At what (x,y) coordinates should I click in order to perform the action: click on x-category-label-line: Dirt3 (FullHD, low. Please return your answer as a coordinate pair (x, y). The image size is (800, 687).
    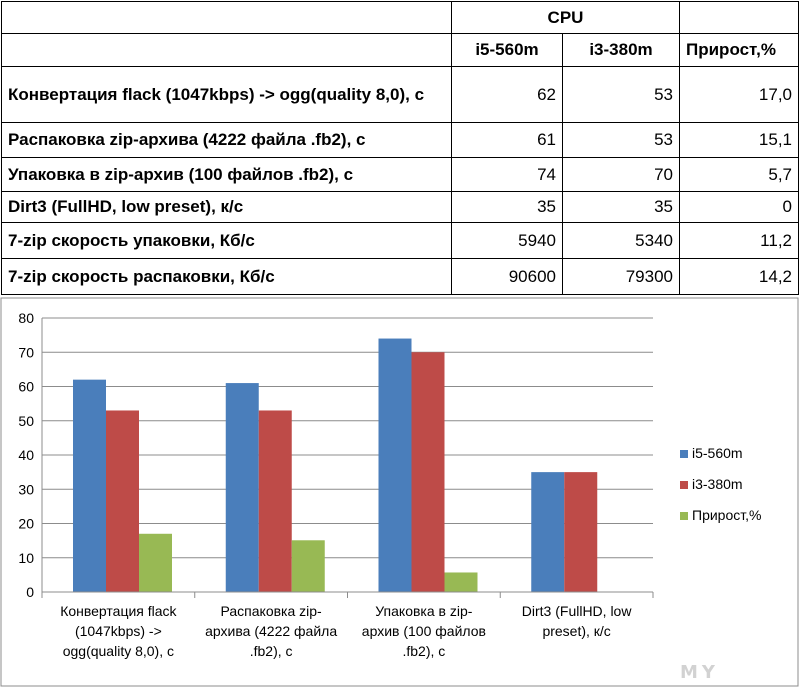
    Looking at the image, I should click on (577, 611).